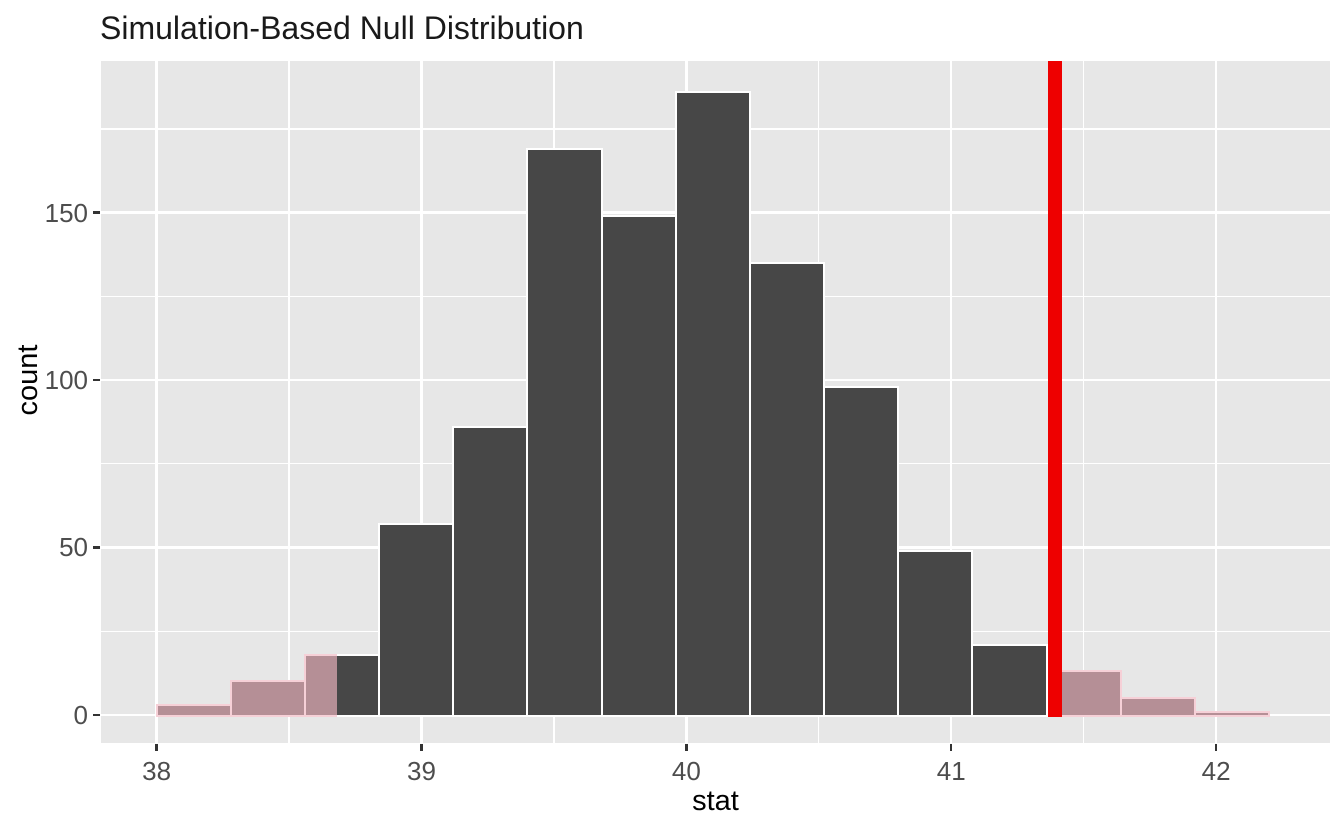  What do you see at coordinates (951, 771) in the screenshot?
I see `x-tick-label: 41` at bounding box center [951, 771].